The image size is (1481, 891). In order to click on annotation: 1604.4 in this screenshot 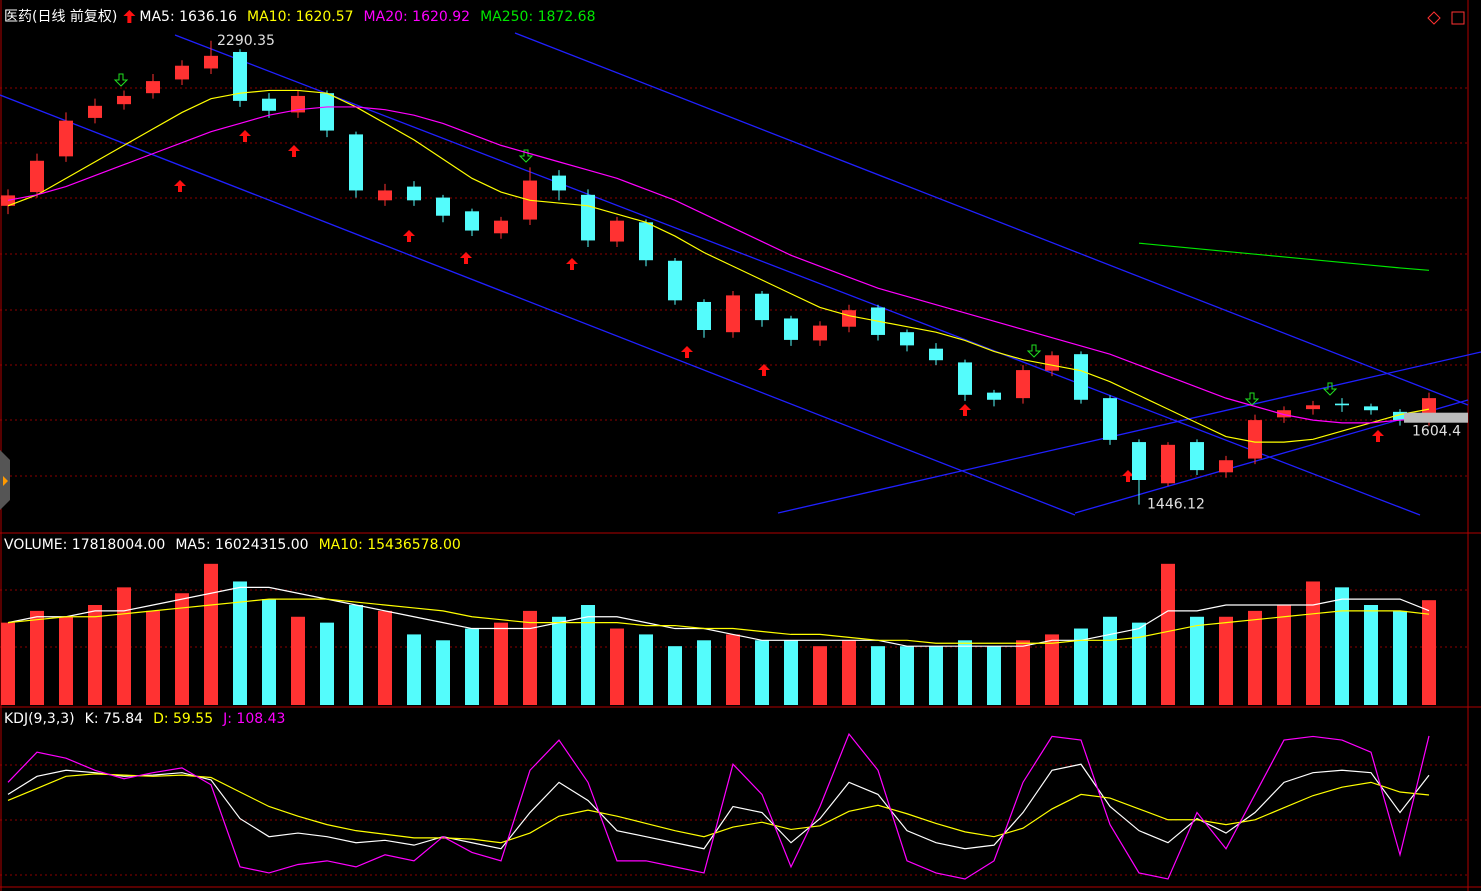, I will do `click(1436, 432)`.